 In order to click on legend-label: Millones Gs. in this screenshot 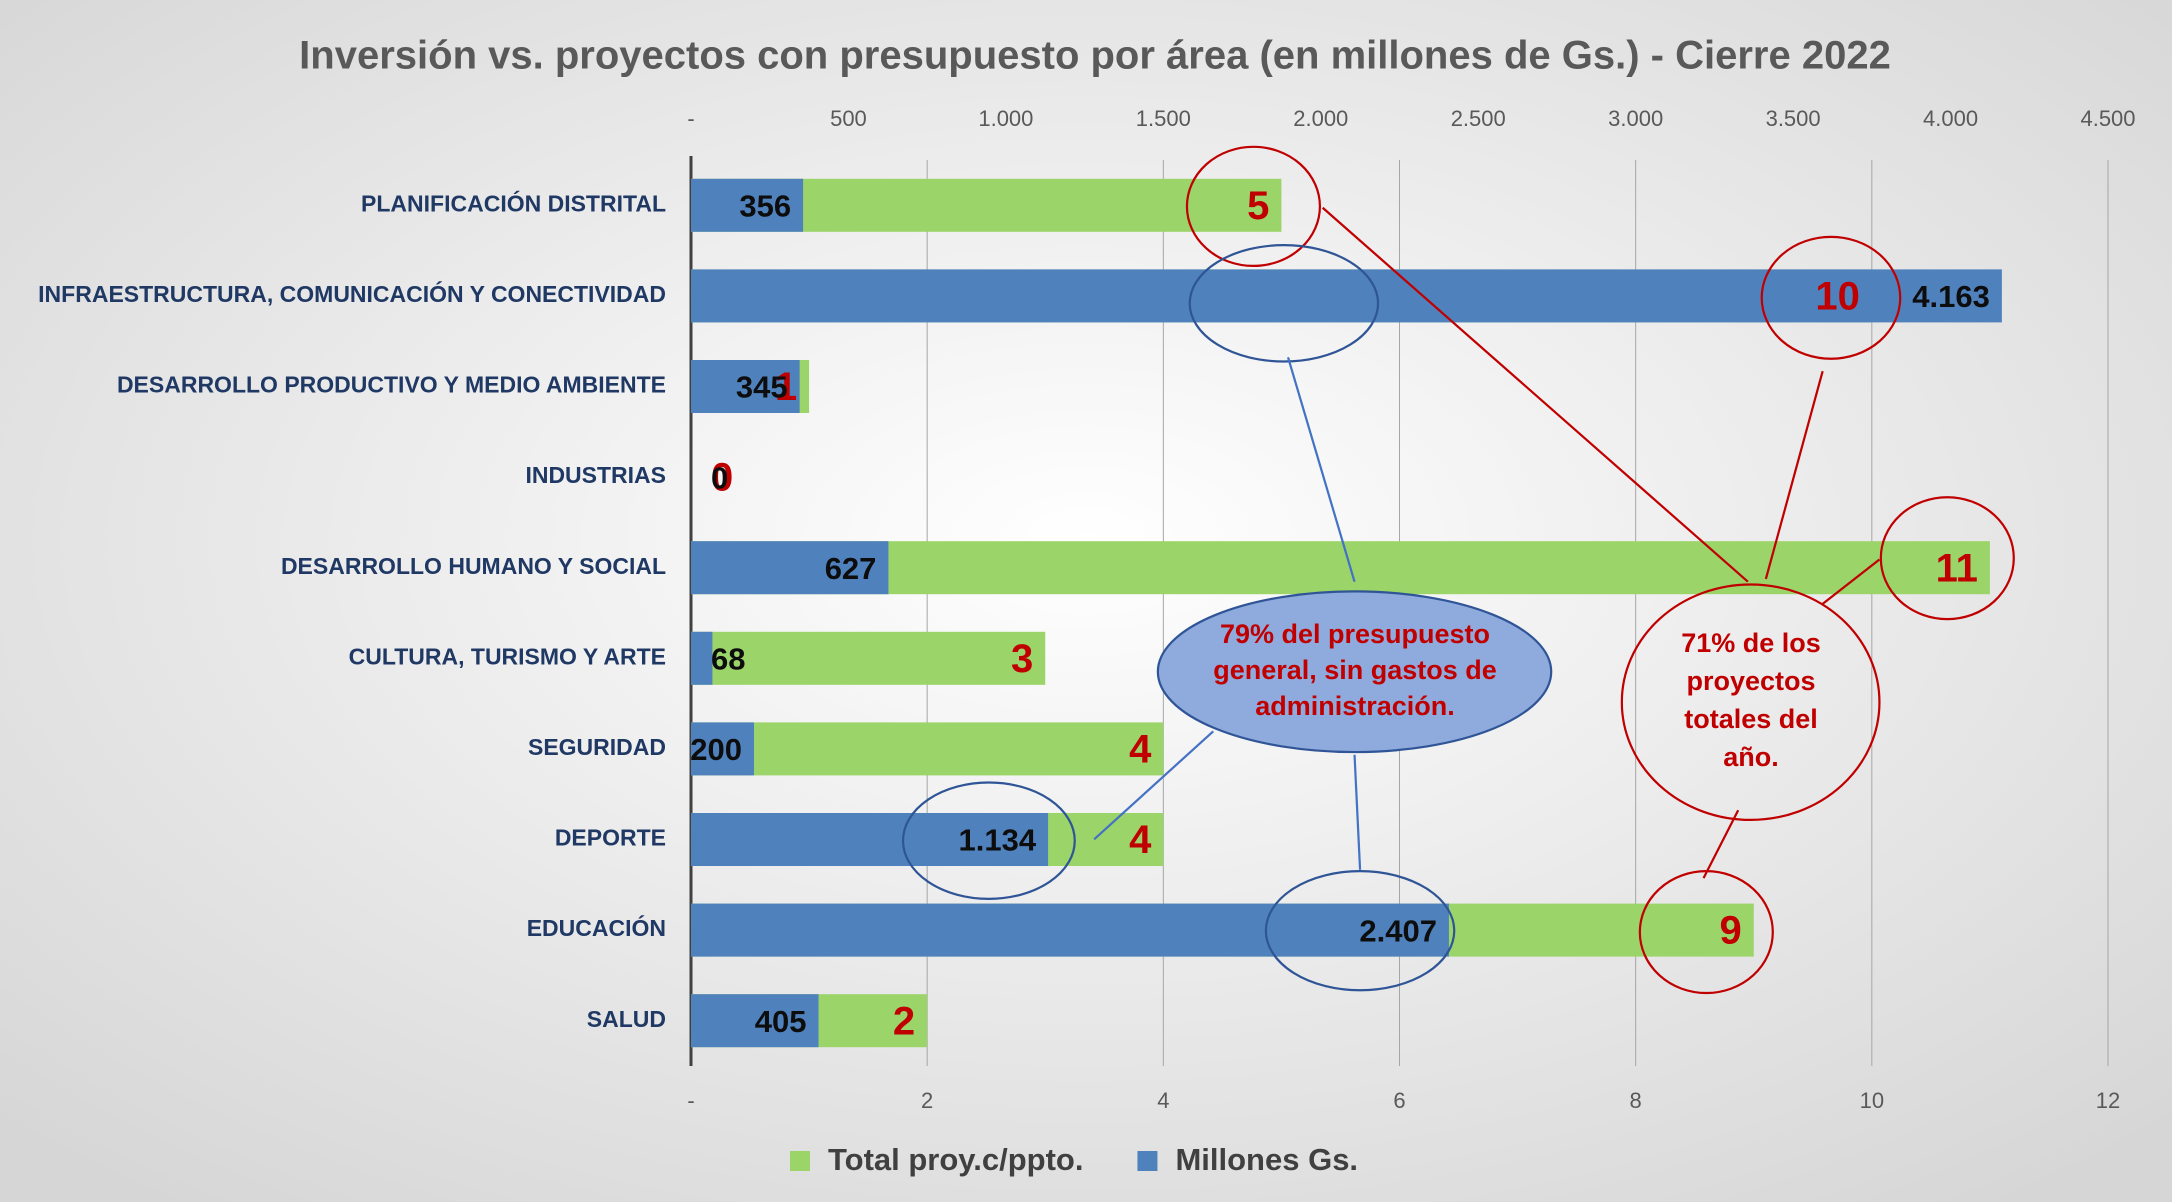, I will do `click(1266, 1159)`.